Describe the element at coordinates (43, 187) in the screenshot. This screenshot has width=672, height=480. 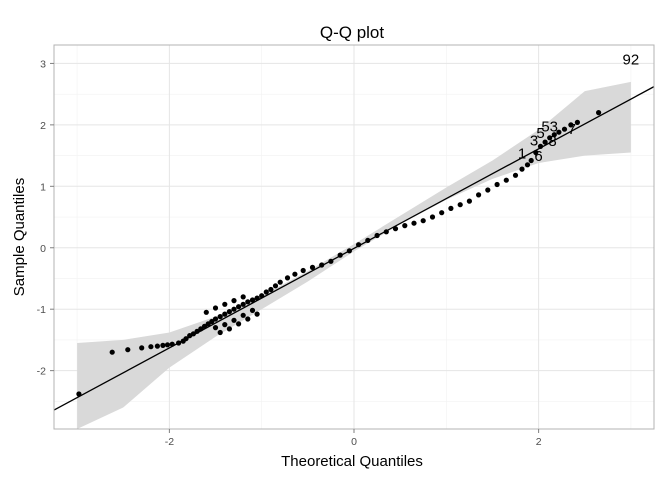
I see `y-tick-label: 1` at that location.